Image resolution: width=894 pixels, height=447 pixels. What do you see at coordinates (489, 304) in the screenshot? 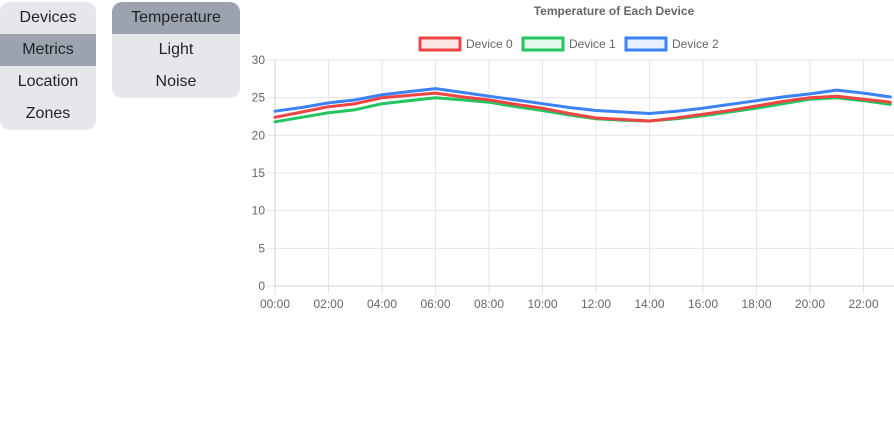
I see `x-tick-label: 08:00` at bounding box center [489, 304].